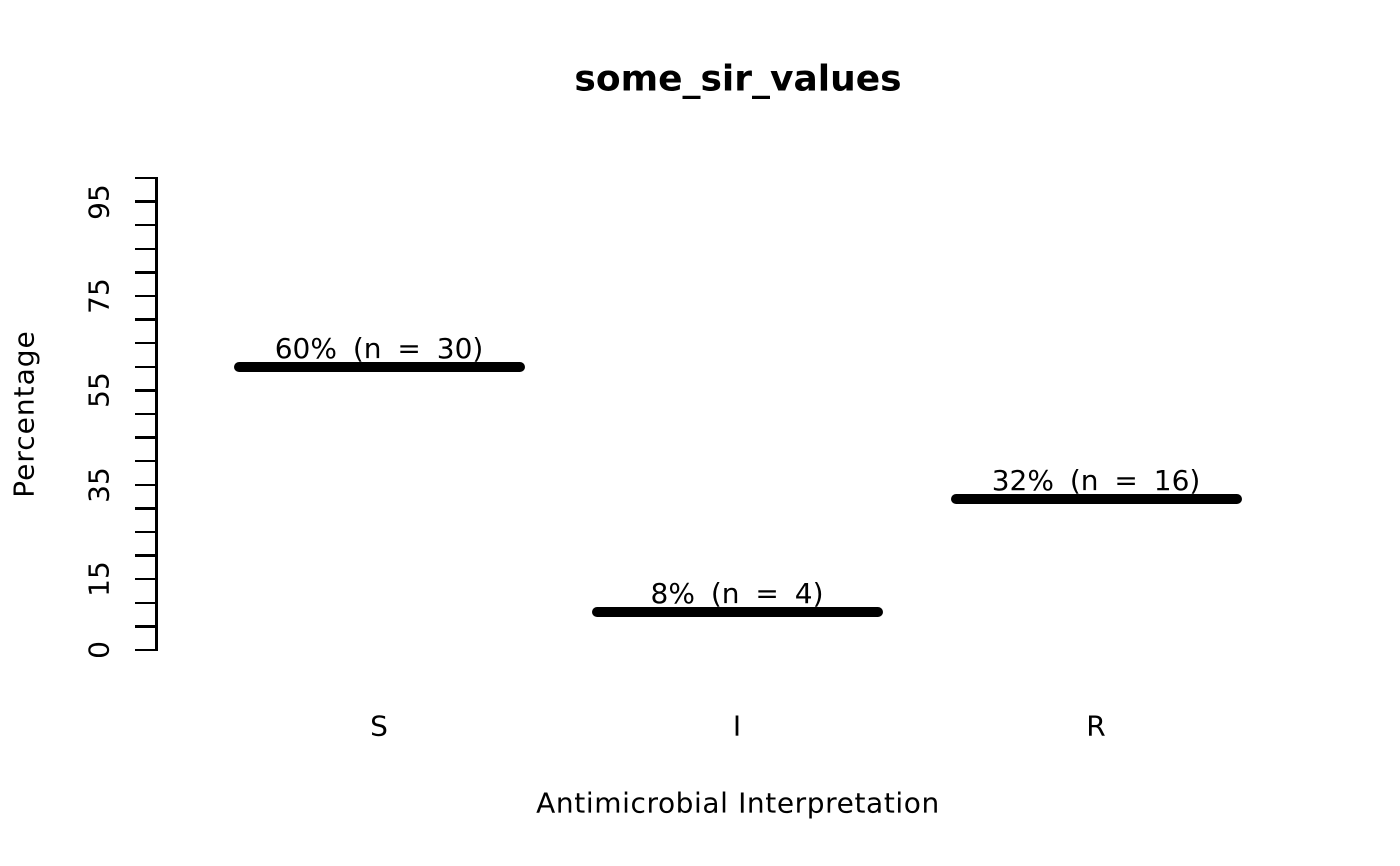 Image resolution: width=1400 pixels, height=866 pixels. Describe the element at coordinates (737, 726) in the screenshot. I see `x-category-label-i: I` at that location.